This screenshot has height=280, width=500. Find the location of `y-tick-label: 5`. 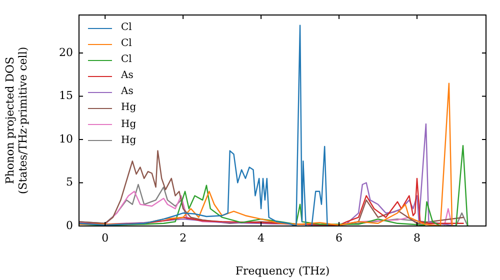

y-tick-label: 5 is located at coordinates (69, 182).